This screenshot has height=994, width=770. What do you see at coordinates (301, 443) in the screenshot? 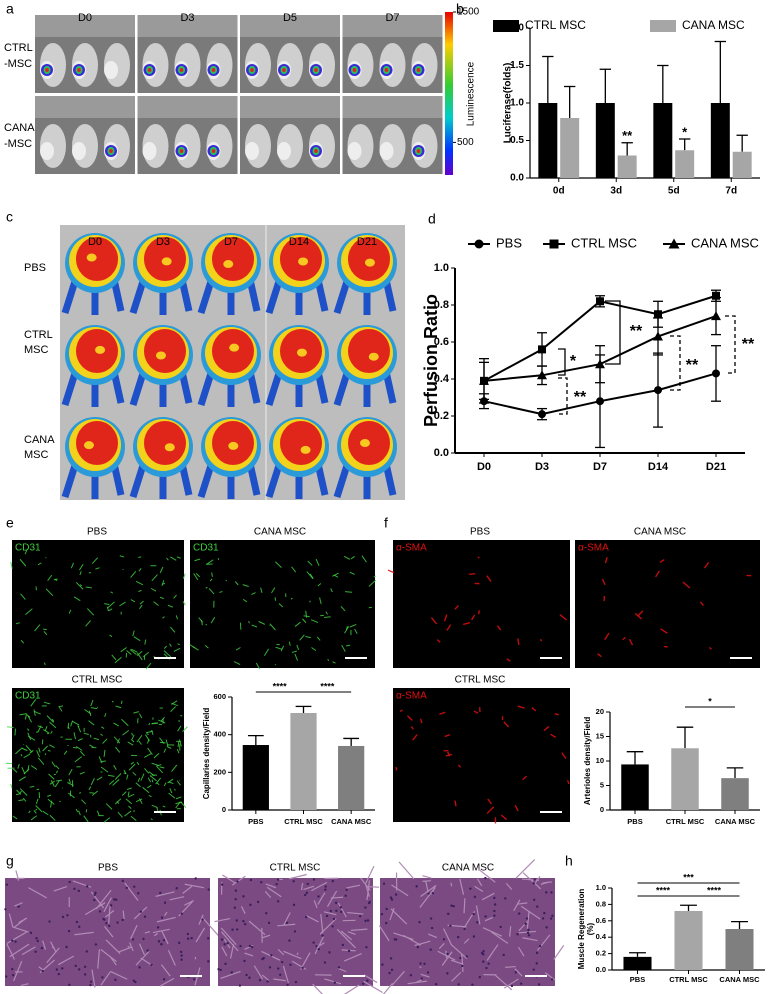
I see `perfusion-high` at bounding box center [301, 443].